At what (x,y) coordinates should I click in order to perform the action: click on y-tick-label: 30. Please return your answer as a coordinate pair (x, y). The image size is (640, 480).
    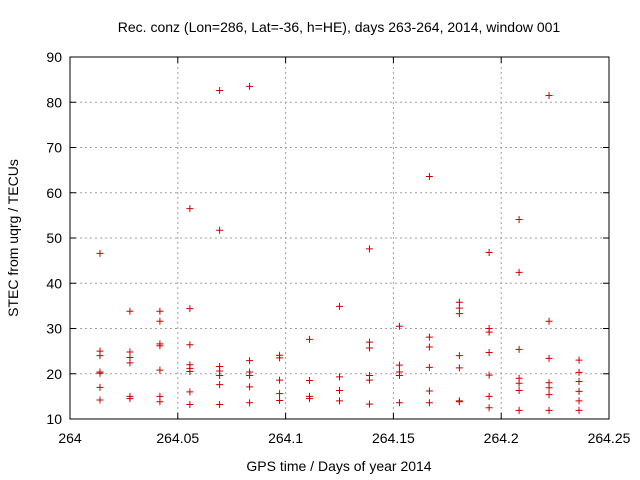
    Looking at the image, I should click on (54, 329).